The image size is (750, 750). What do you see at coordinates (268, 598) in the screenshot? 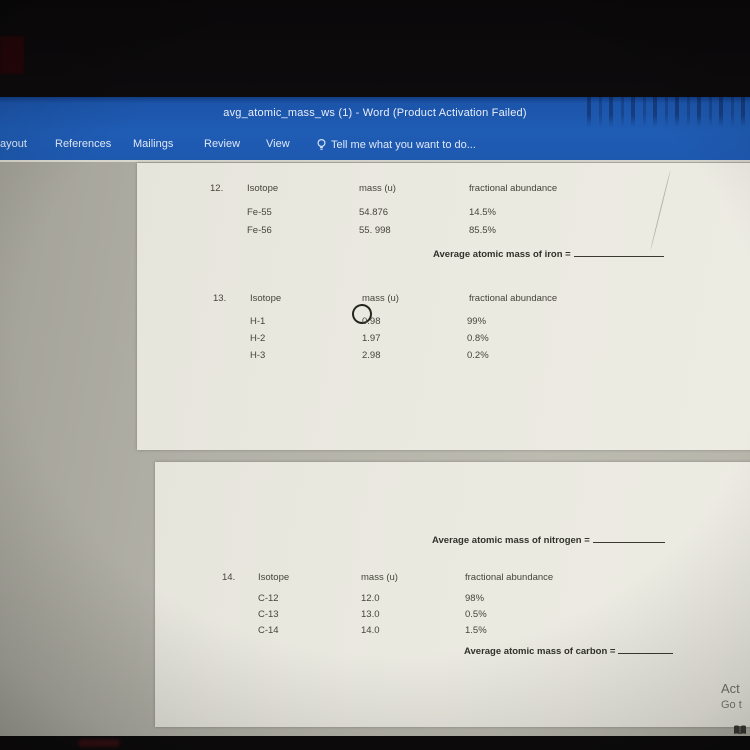
I see `cell-isotope: C-12` at bounding box center [268, 598].